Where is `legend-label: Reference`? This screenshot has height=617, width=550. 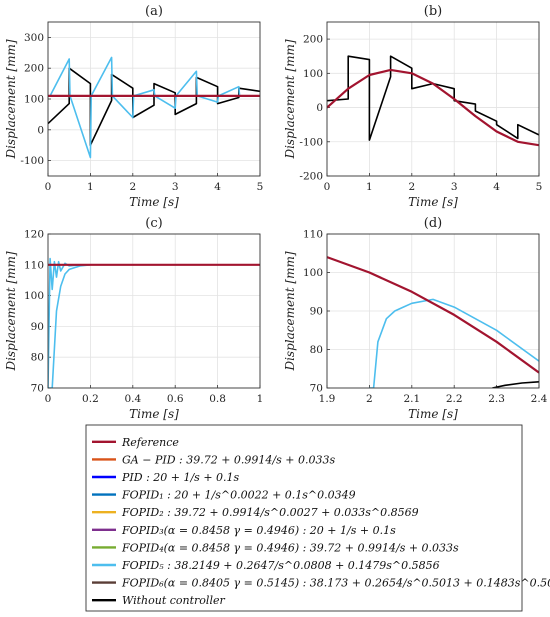
legend-label: Reference is located at coordinates (150, 442).